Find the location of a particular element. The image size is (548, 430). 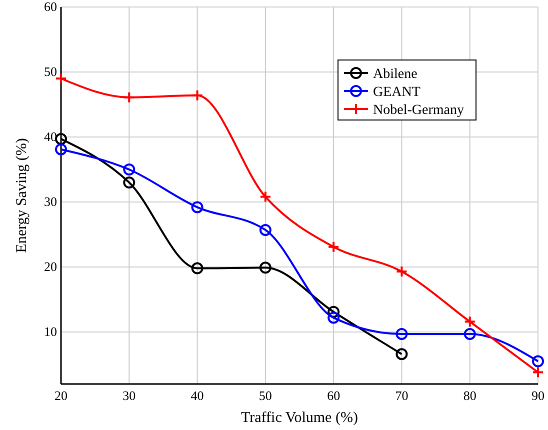

legend-label: GEANT is located at coordinates (397, 92).